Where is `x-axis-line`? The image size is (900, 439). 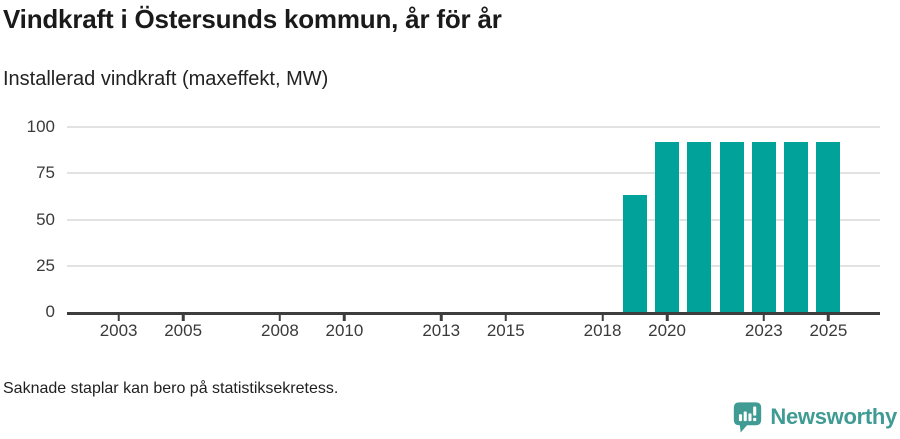
x-axis-line is located at coordinates (473, 313).